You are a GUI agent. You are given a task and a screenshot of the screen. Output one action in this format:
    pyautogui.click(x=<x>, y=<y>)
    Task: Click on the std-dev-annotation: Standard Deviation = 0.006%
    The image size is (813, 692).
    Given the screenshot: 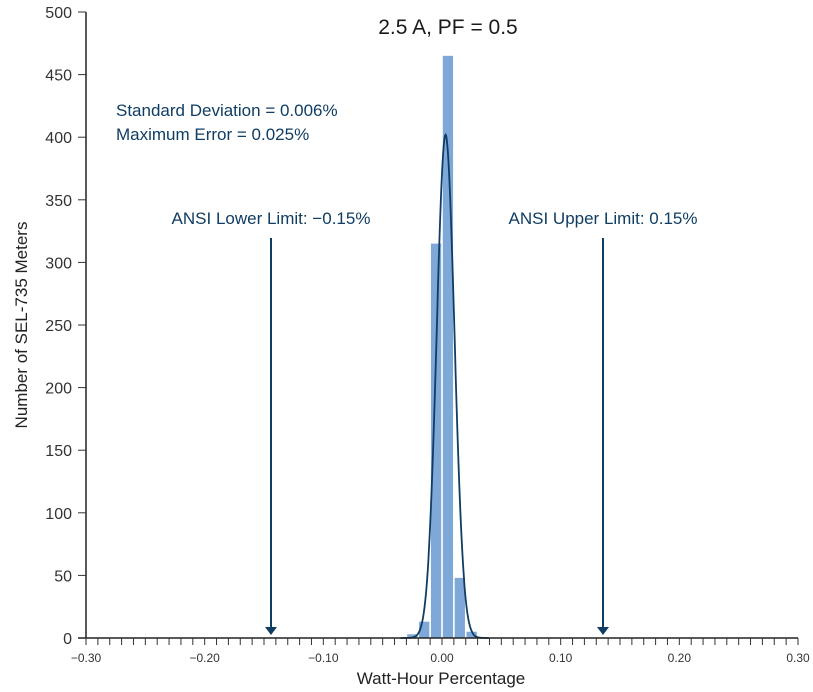 What is the action you would take?
    pyautogui.click(x=227, y=110)
    